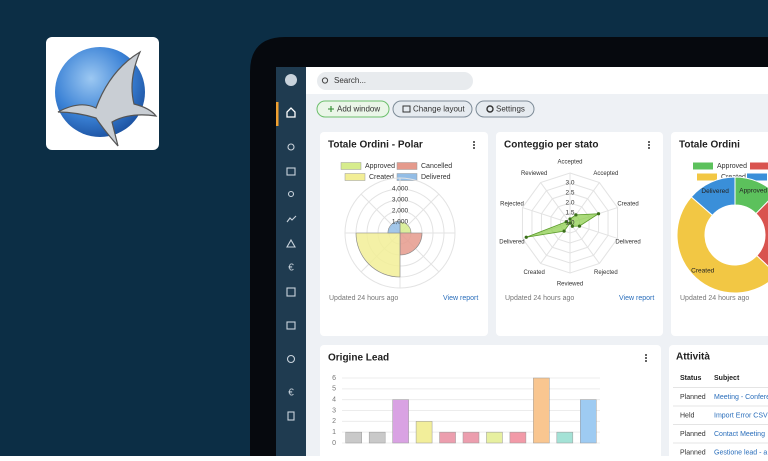  Describe the element at coordinates (510, 109) in the screenshot. I see `button-label: Settings` at that location.